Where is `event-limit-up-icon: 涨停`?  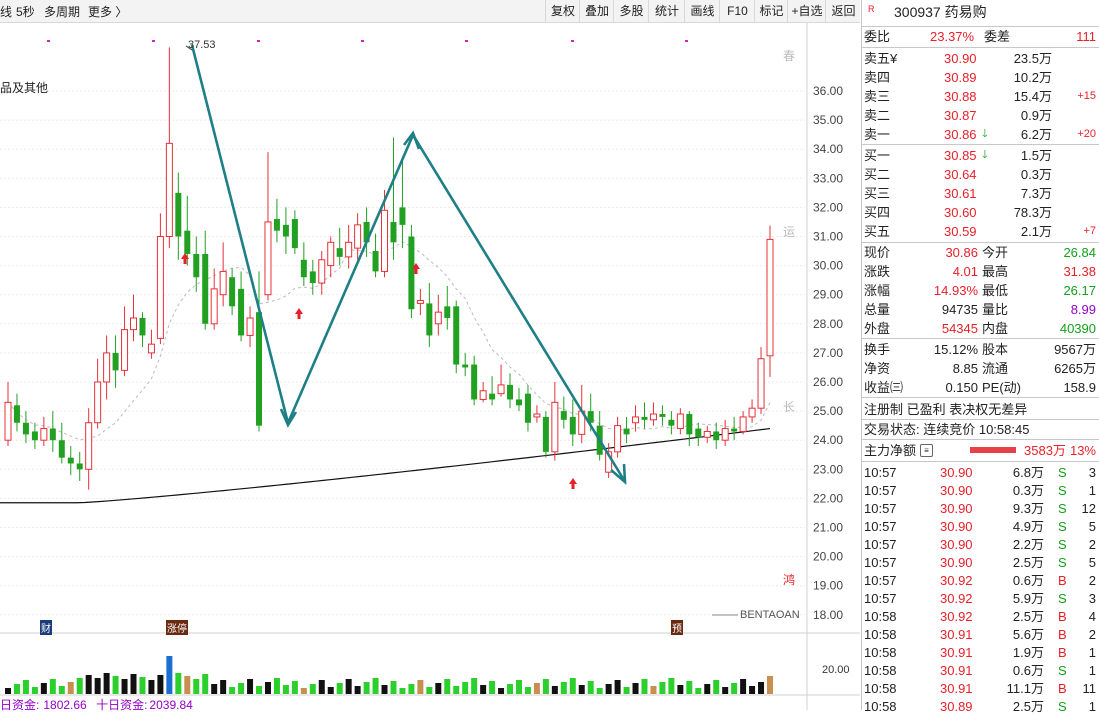 event-limit-up-icon: 涨停 is located at coordinates (177, 627).